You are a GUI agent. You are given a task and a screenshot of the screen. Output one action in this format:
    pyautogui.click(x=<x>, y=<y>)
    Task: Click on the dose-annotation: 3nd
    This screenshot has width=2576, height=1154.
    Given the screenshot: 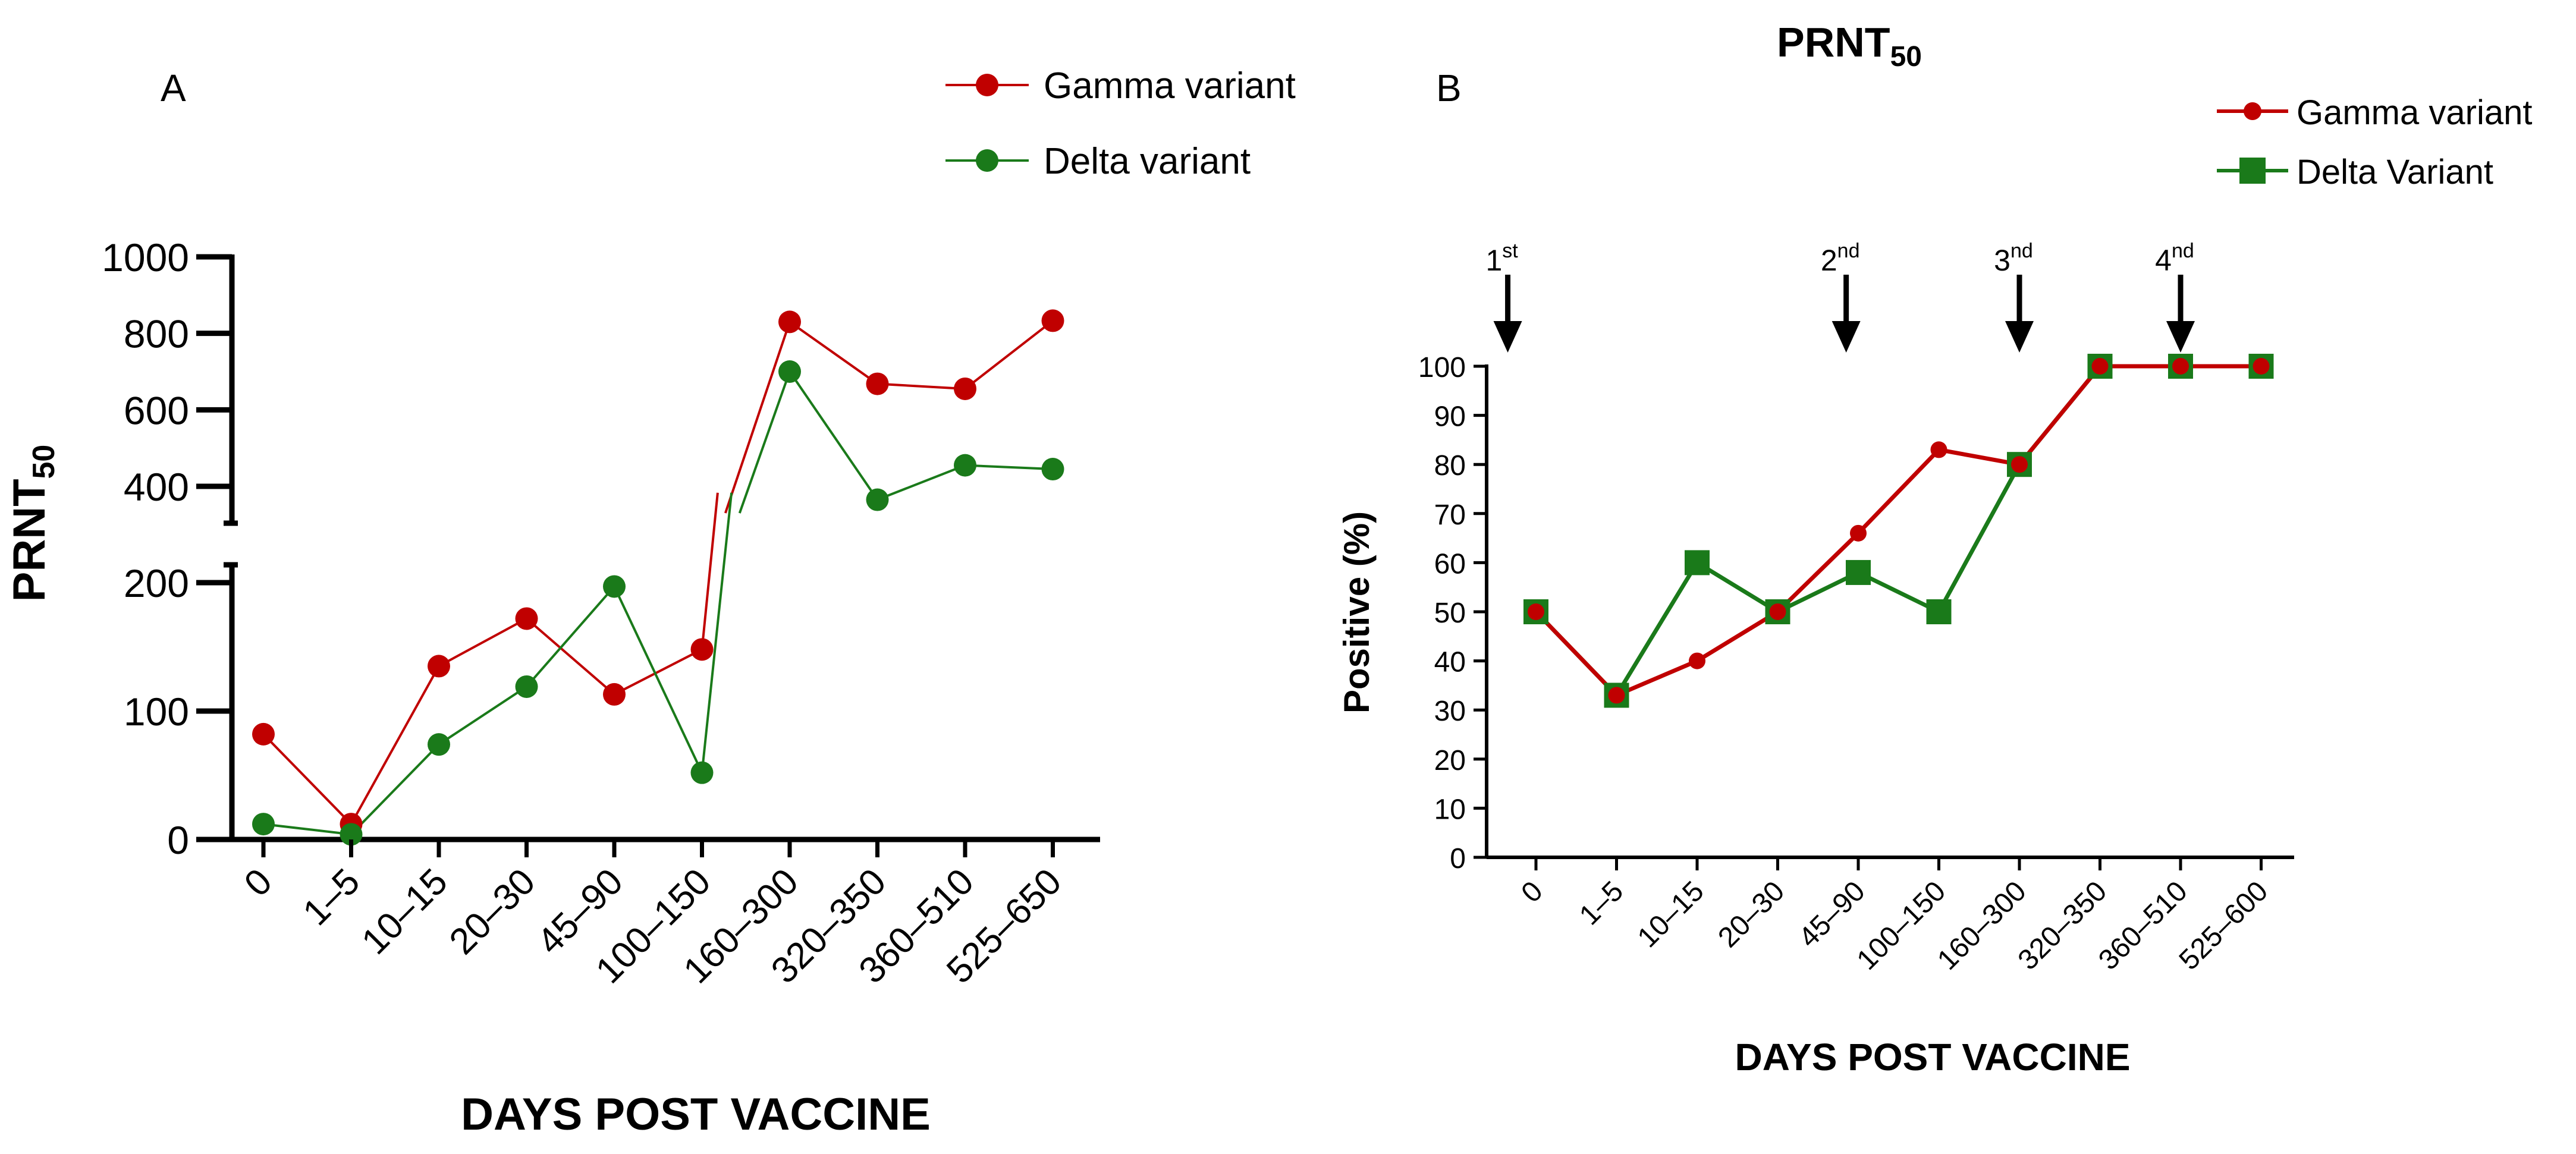 What is the action you would take?
    pyautogui.click(x=2014, y=297)
    